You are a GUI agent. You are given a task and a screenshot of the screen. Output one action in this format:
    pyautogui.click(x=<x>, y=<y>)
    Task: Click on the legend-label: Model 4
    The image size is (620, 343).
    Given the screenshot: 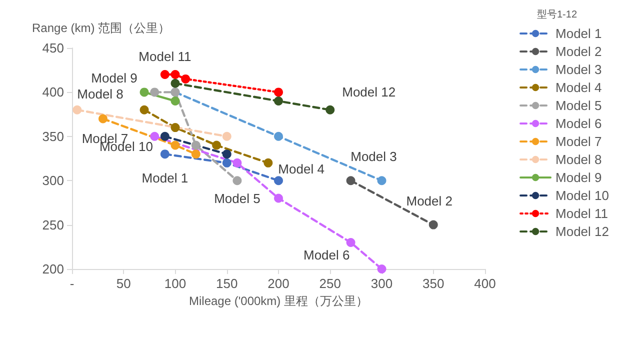 What is the action you would take?
    pyautogui.click(x=579, y=87)
    